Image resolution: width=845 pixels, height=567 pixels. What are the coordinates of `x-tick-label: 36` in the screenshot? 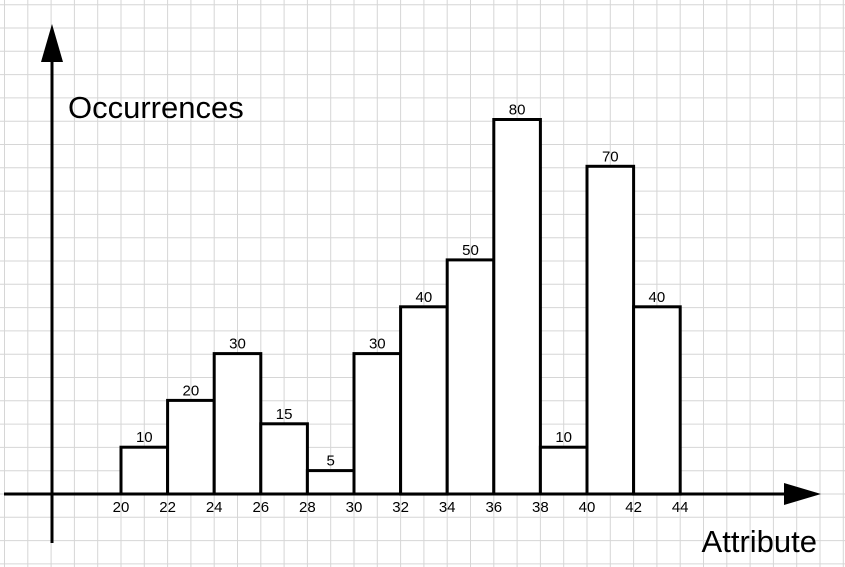 It's located at (493, 507).